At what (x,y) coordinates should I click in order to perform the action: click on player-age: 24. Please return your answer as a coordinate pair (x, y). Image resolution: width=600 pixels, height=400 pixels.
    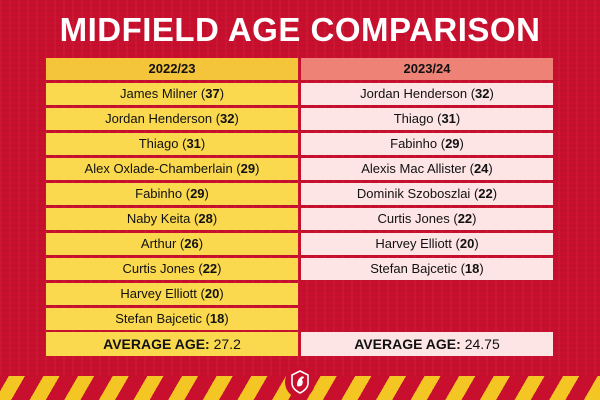
    Looking at the image, I should click on (481, 168).